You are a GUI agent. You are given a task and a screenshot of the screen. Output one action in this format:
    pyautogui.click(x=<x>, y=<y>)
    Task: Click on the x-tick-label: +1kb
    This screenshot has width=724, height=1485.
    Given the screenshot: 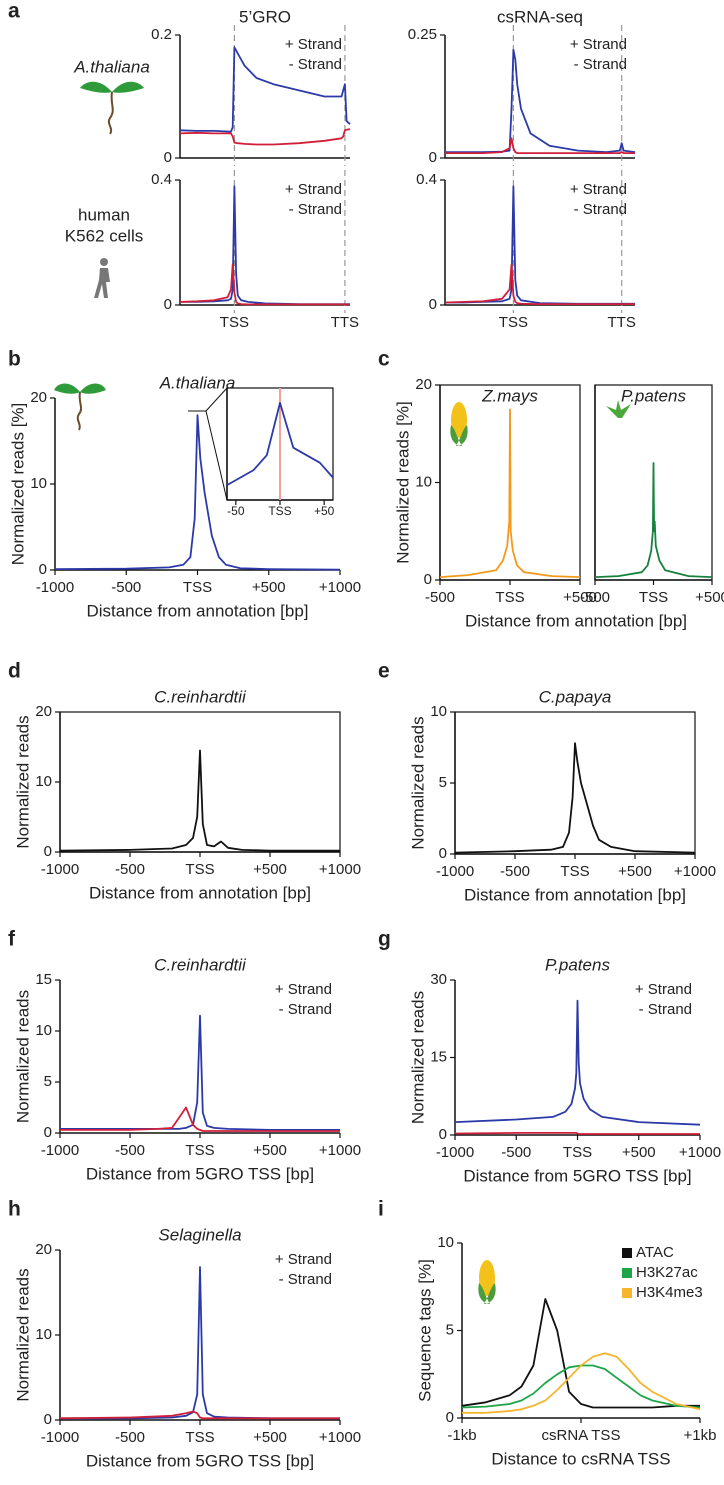 What is the action you would take?
    pyautogui.click(x=700, y=1435)
    